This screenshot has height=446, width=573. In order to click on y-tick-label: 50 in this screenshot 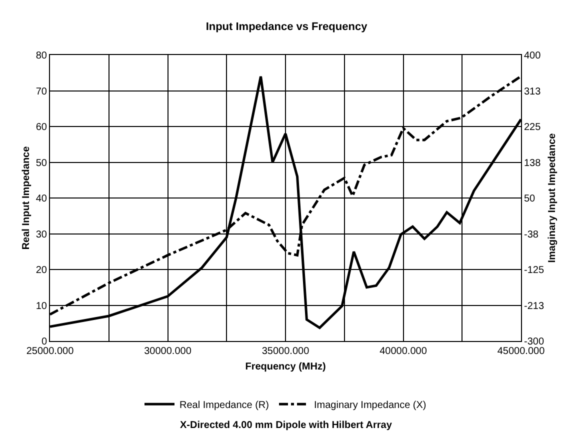, I will do `click(42, 163)`.